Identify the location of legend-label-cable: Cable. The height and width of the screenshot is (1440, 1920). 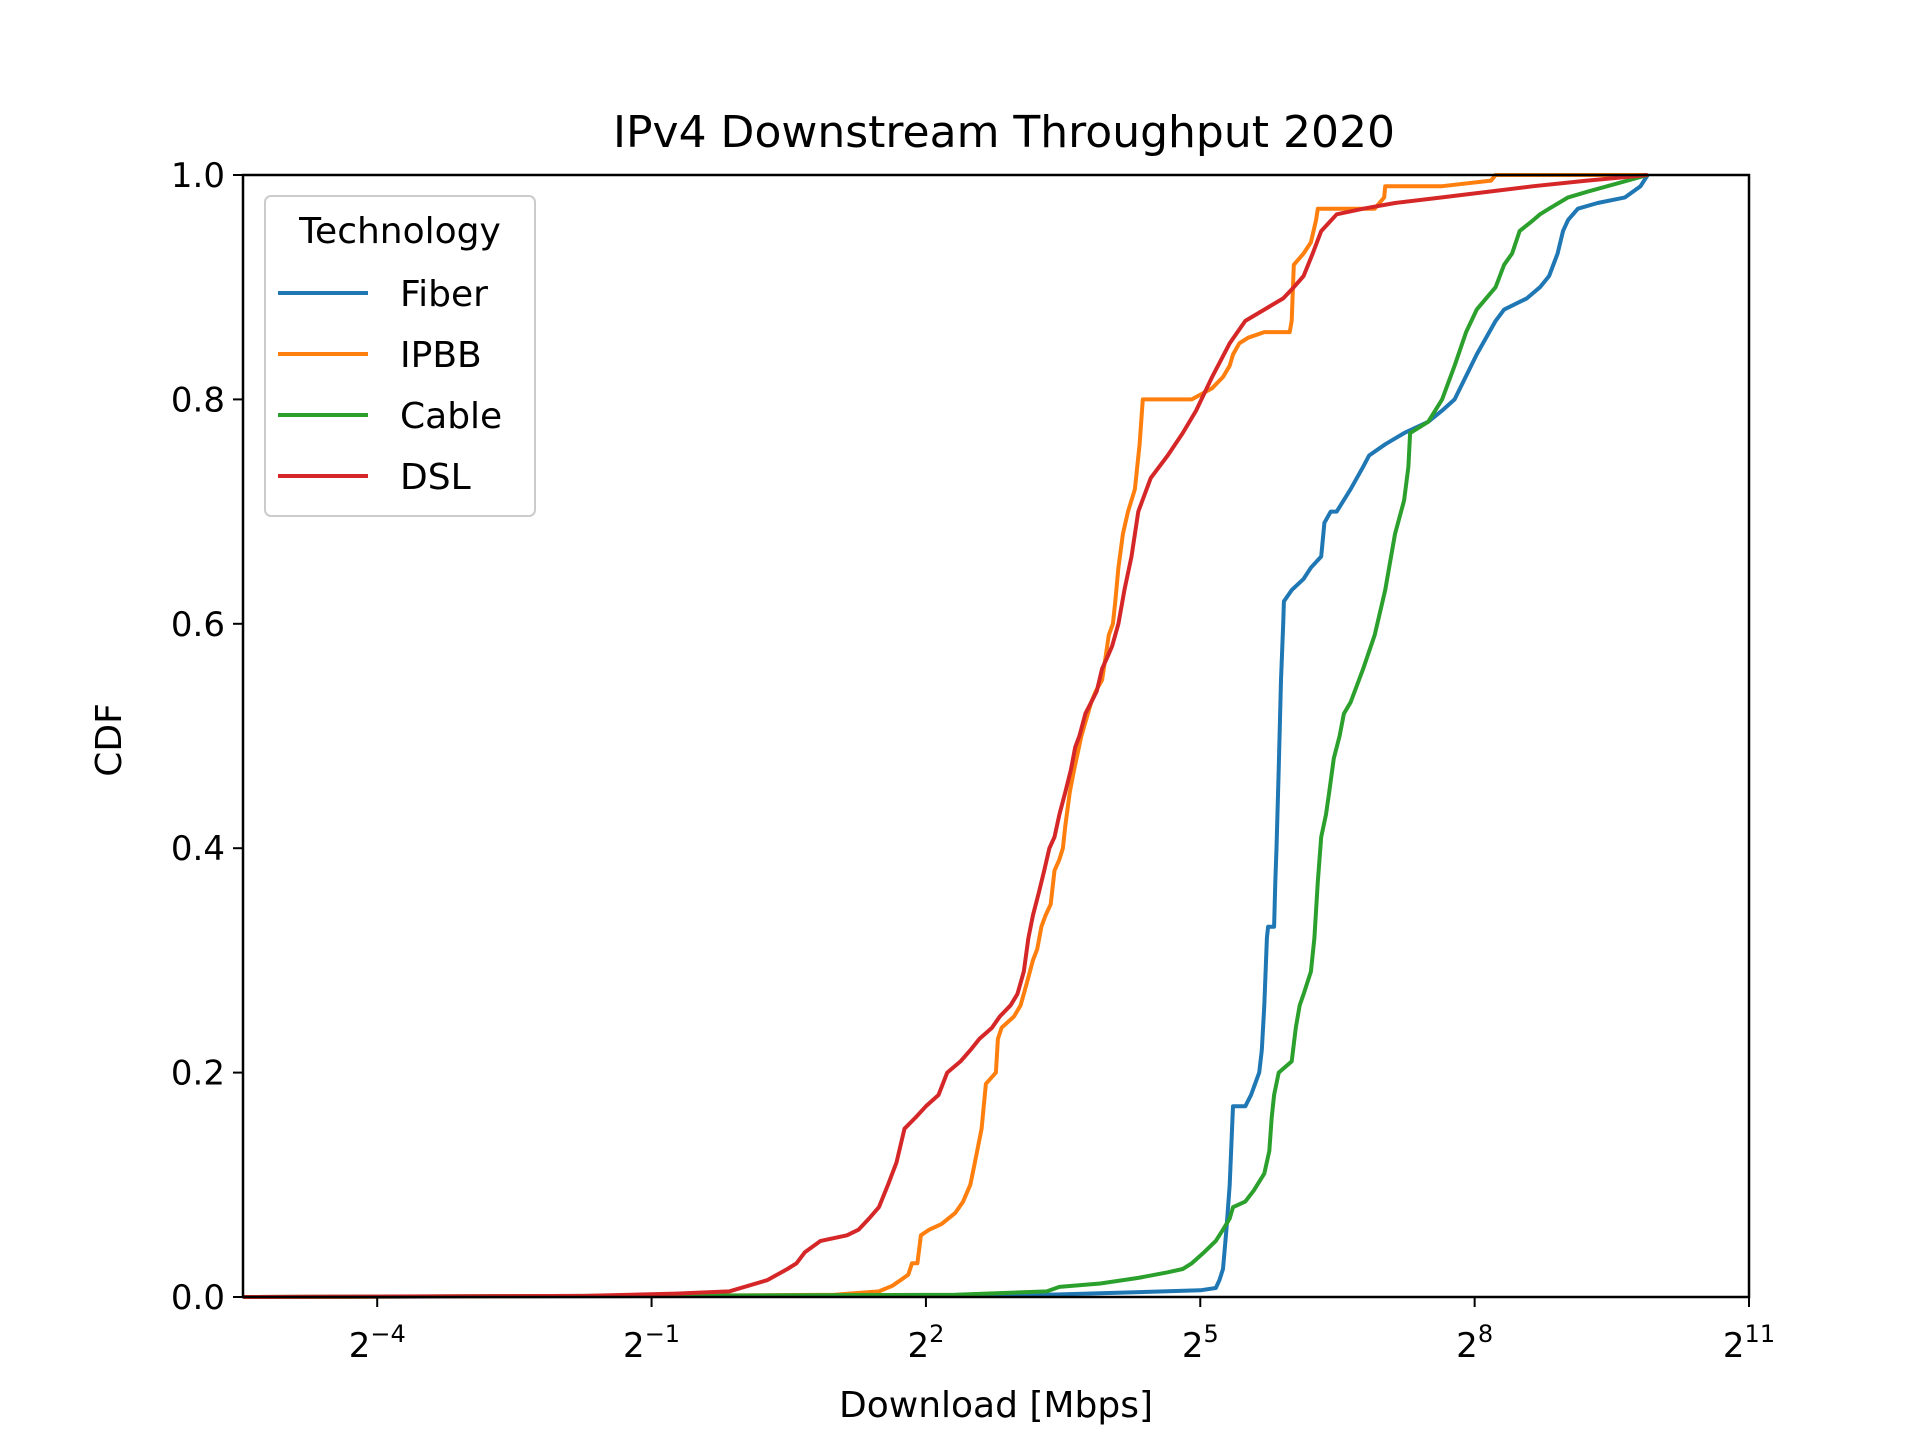
(451, 416).